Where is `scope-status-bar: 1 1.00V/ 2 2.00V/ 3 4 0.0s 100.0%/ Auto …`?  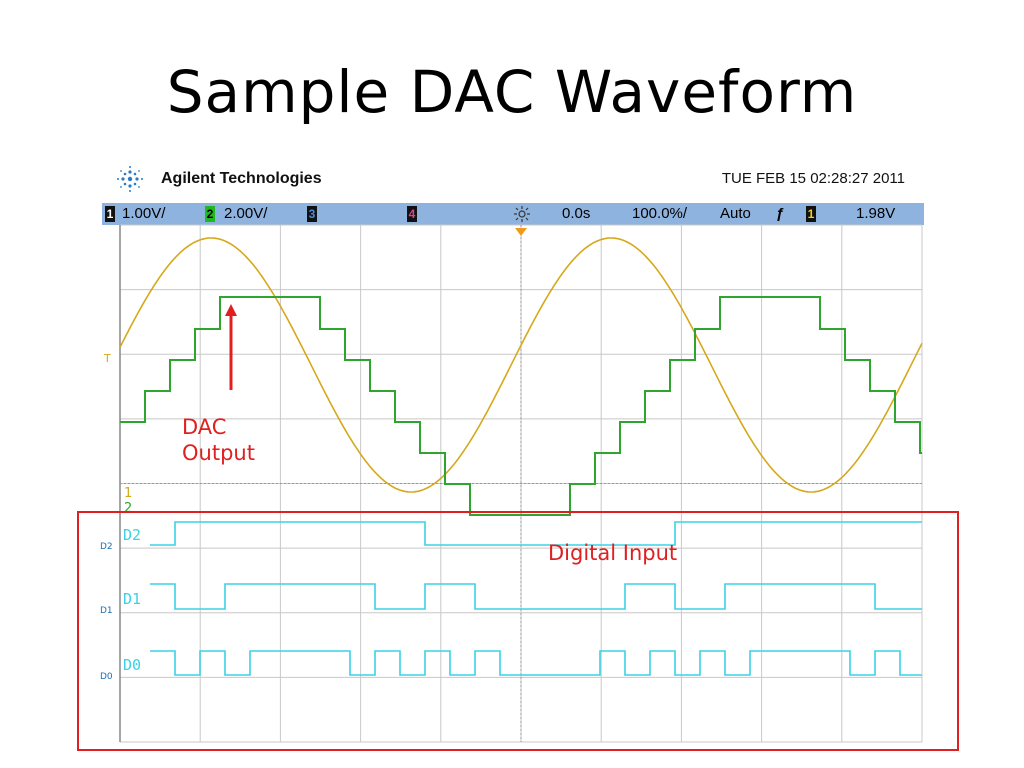
scope-status-bar: 1 1.00V/ 2 2.00V/ 3 4 0.0s 100.0%/ Auto … is located at coordinates (513, 214).